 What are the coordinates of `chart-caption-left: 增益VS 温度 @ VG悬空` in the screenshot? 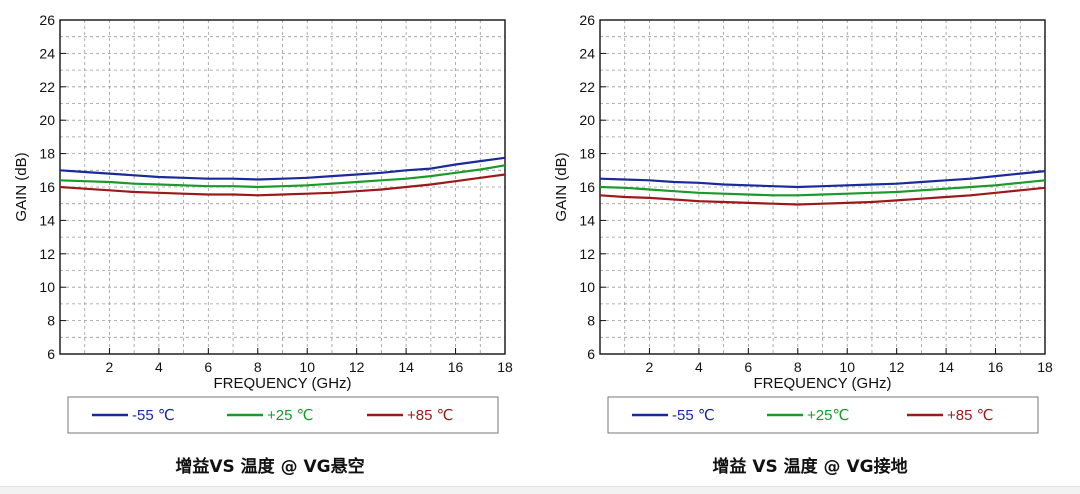 It's located at (270, 467).